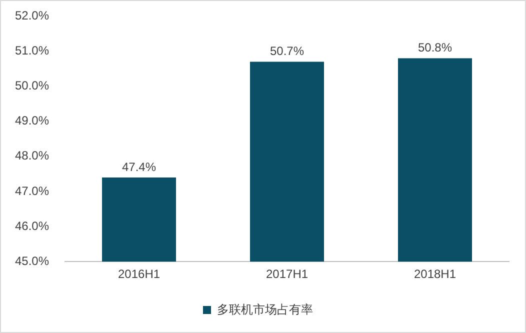 The width and height of the screenshot is (526, 333). What do you see at coordinates (139, 274) in the screenshot?
I see `x-tick-label: 2016H1` at bounding box center [139, 274].